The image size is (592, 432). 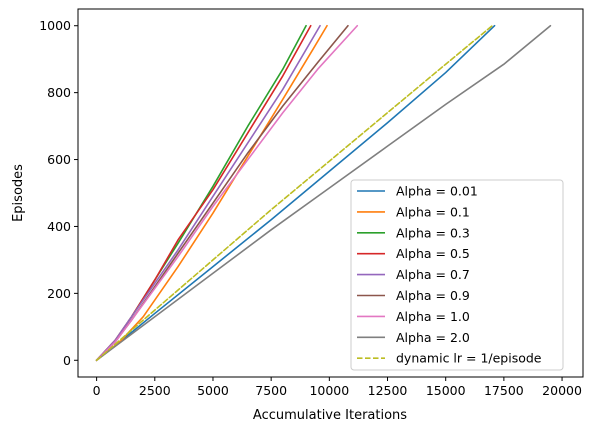 What do you see at coordinates (433, 232) in the screenshot?
I see `legend-label: Alpha = 0.3` at bounding box center [433, 232].